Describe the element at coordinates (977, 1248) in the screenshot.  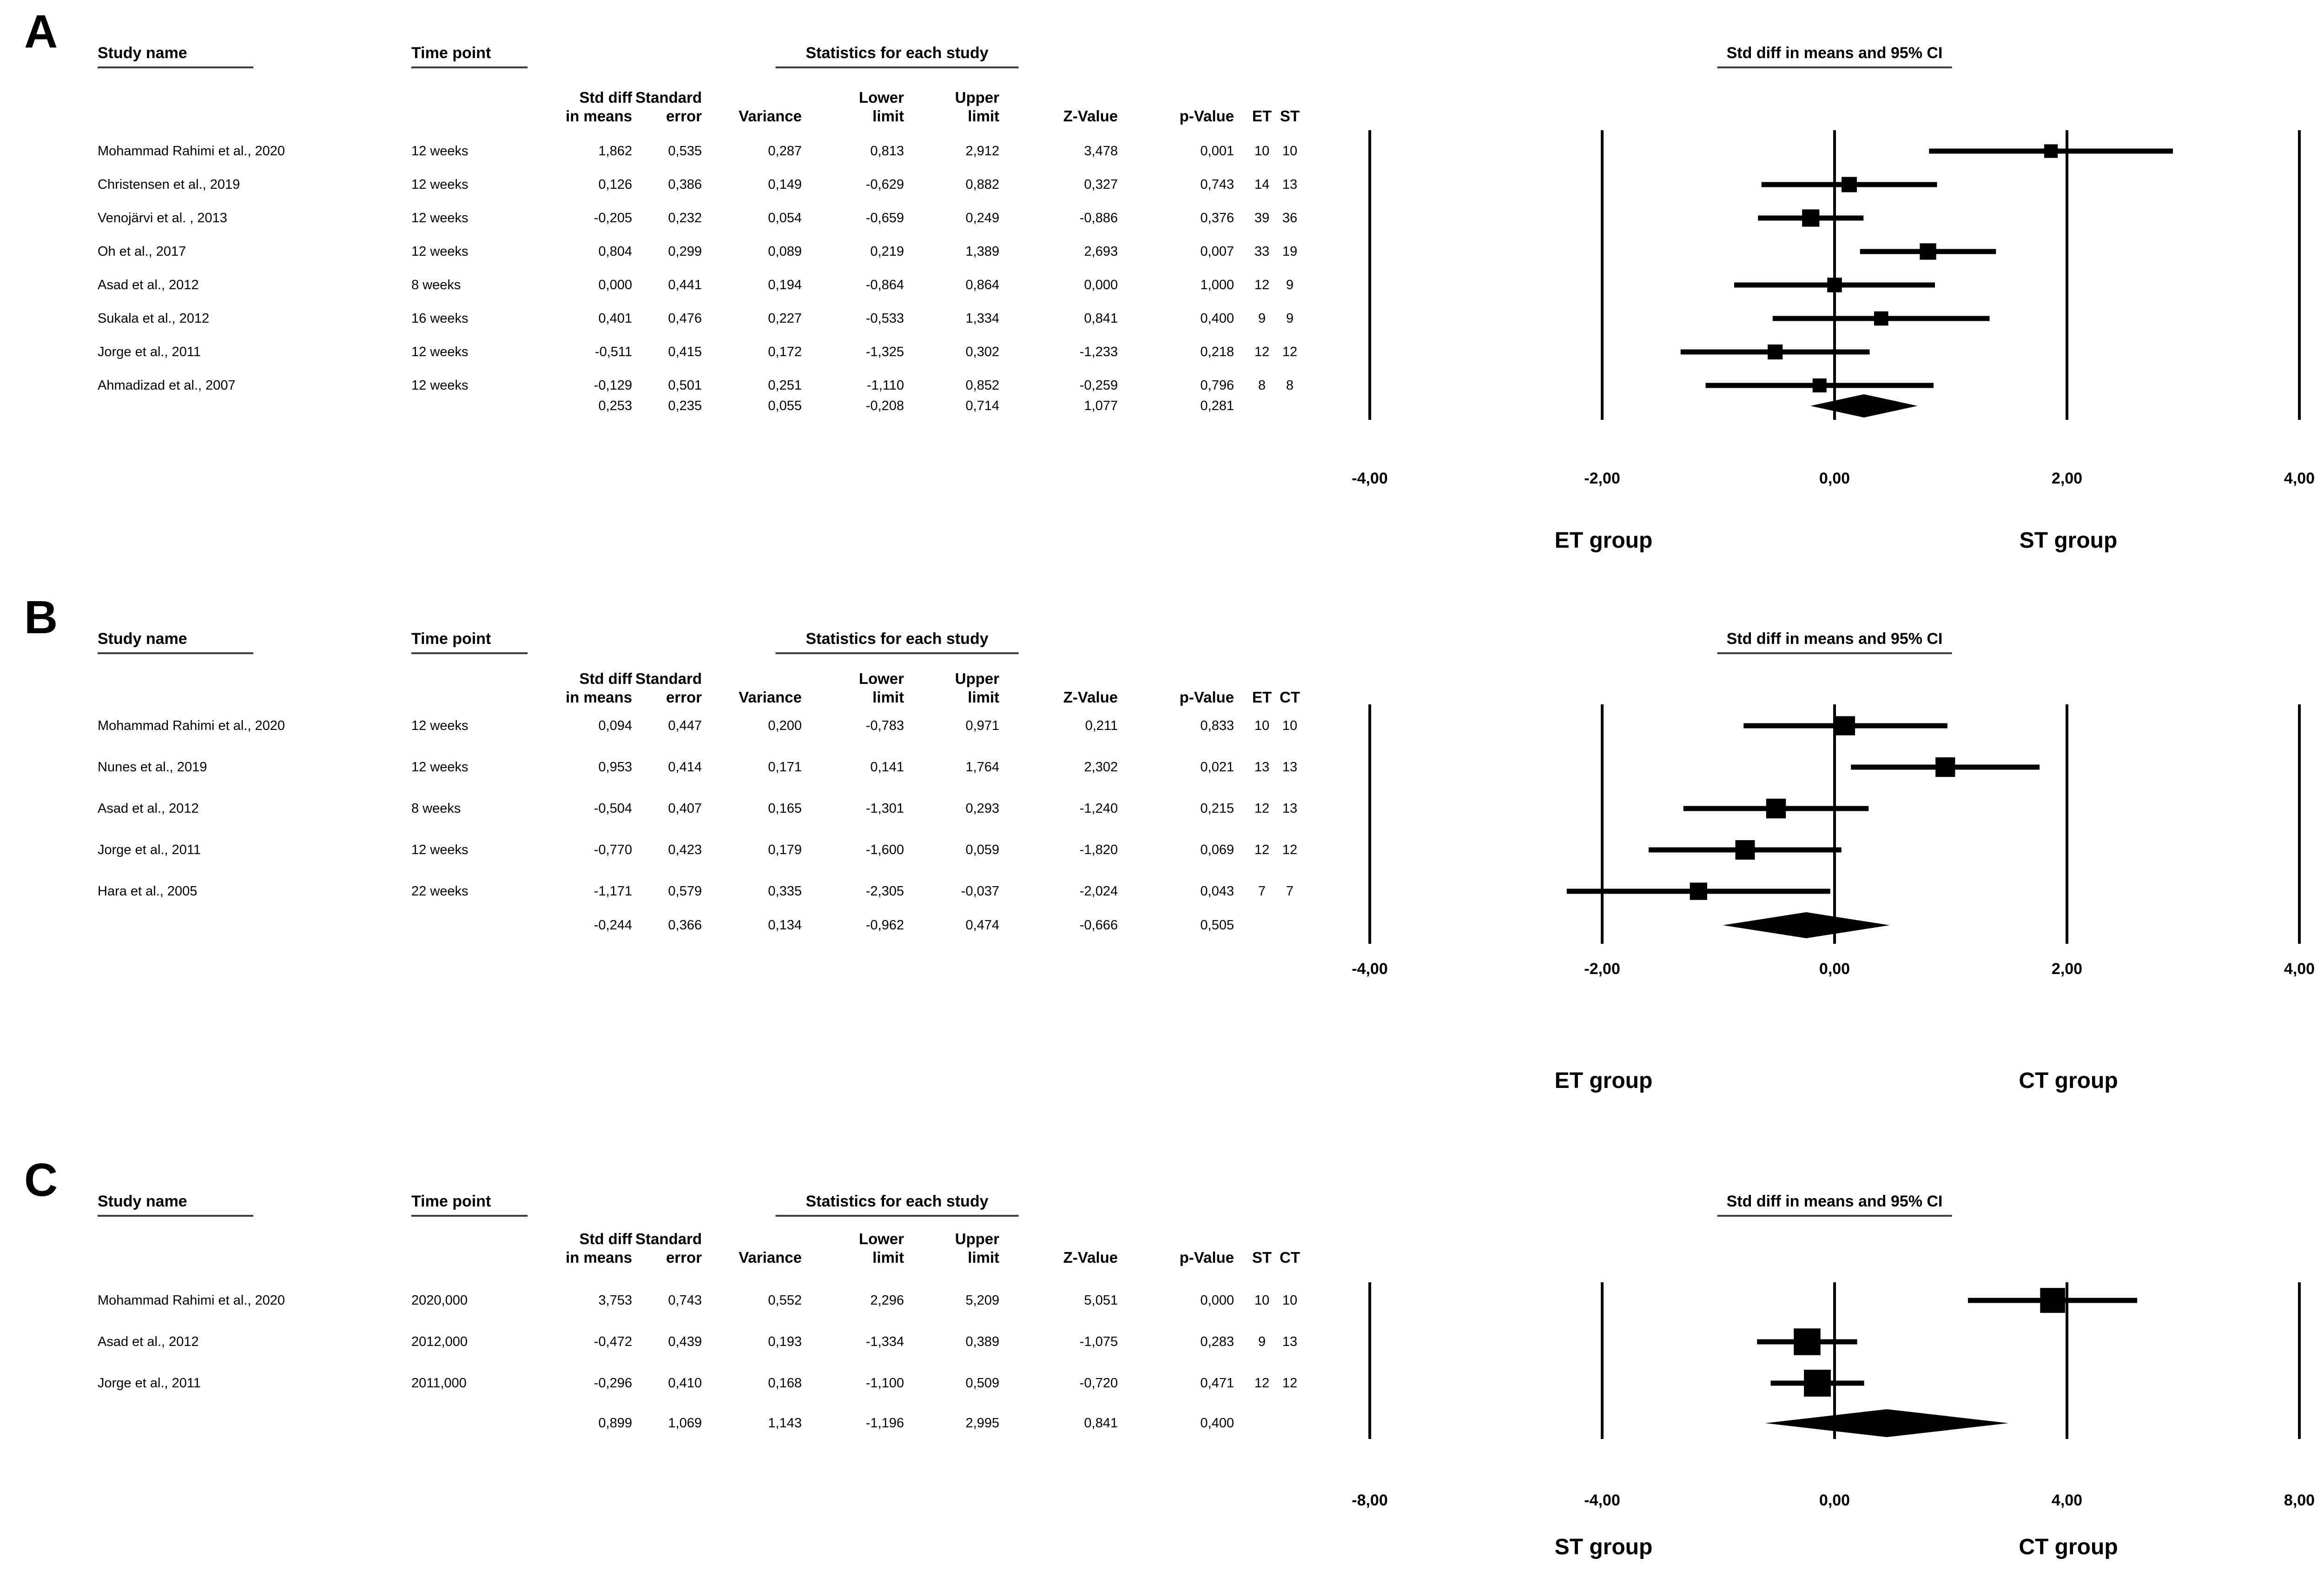
I see `column-header: Upper limit` at that location.